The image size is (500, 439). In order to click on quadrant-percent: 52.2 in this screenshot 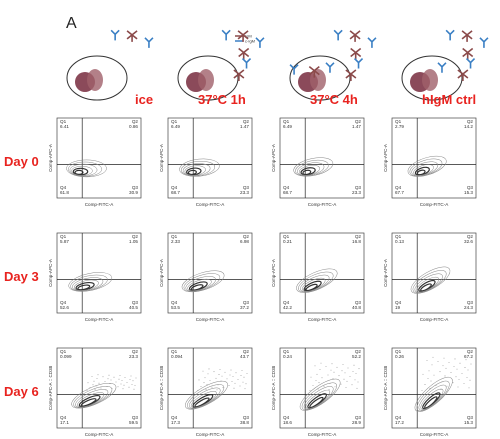, I will do `click(356, 356)`.